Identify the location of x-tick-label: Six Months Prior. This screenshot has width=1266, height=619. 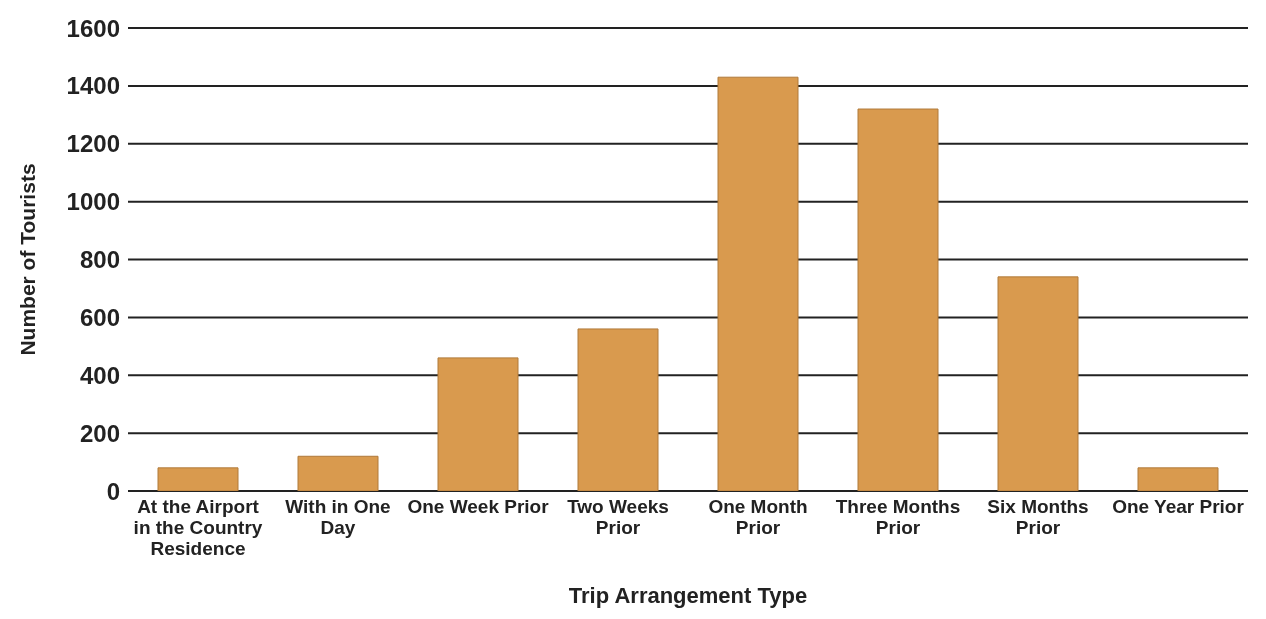
(1038, 517).